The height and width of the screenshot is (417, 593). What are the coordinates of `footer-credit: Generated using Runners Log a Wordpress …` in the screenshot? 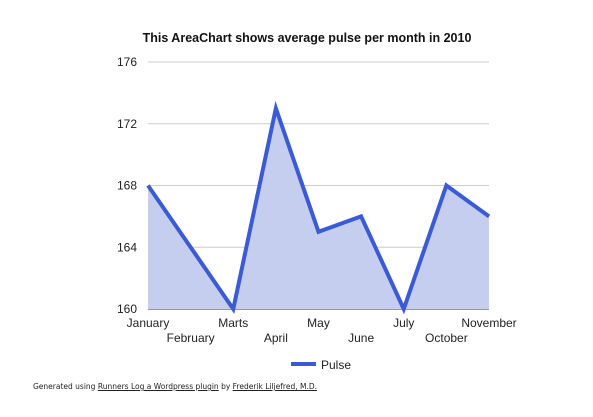 It's located at (175, 386).